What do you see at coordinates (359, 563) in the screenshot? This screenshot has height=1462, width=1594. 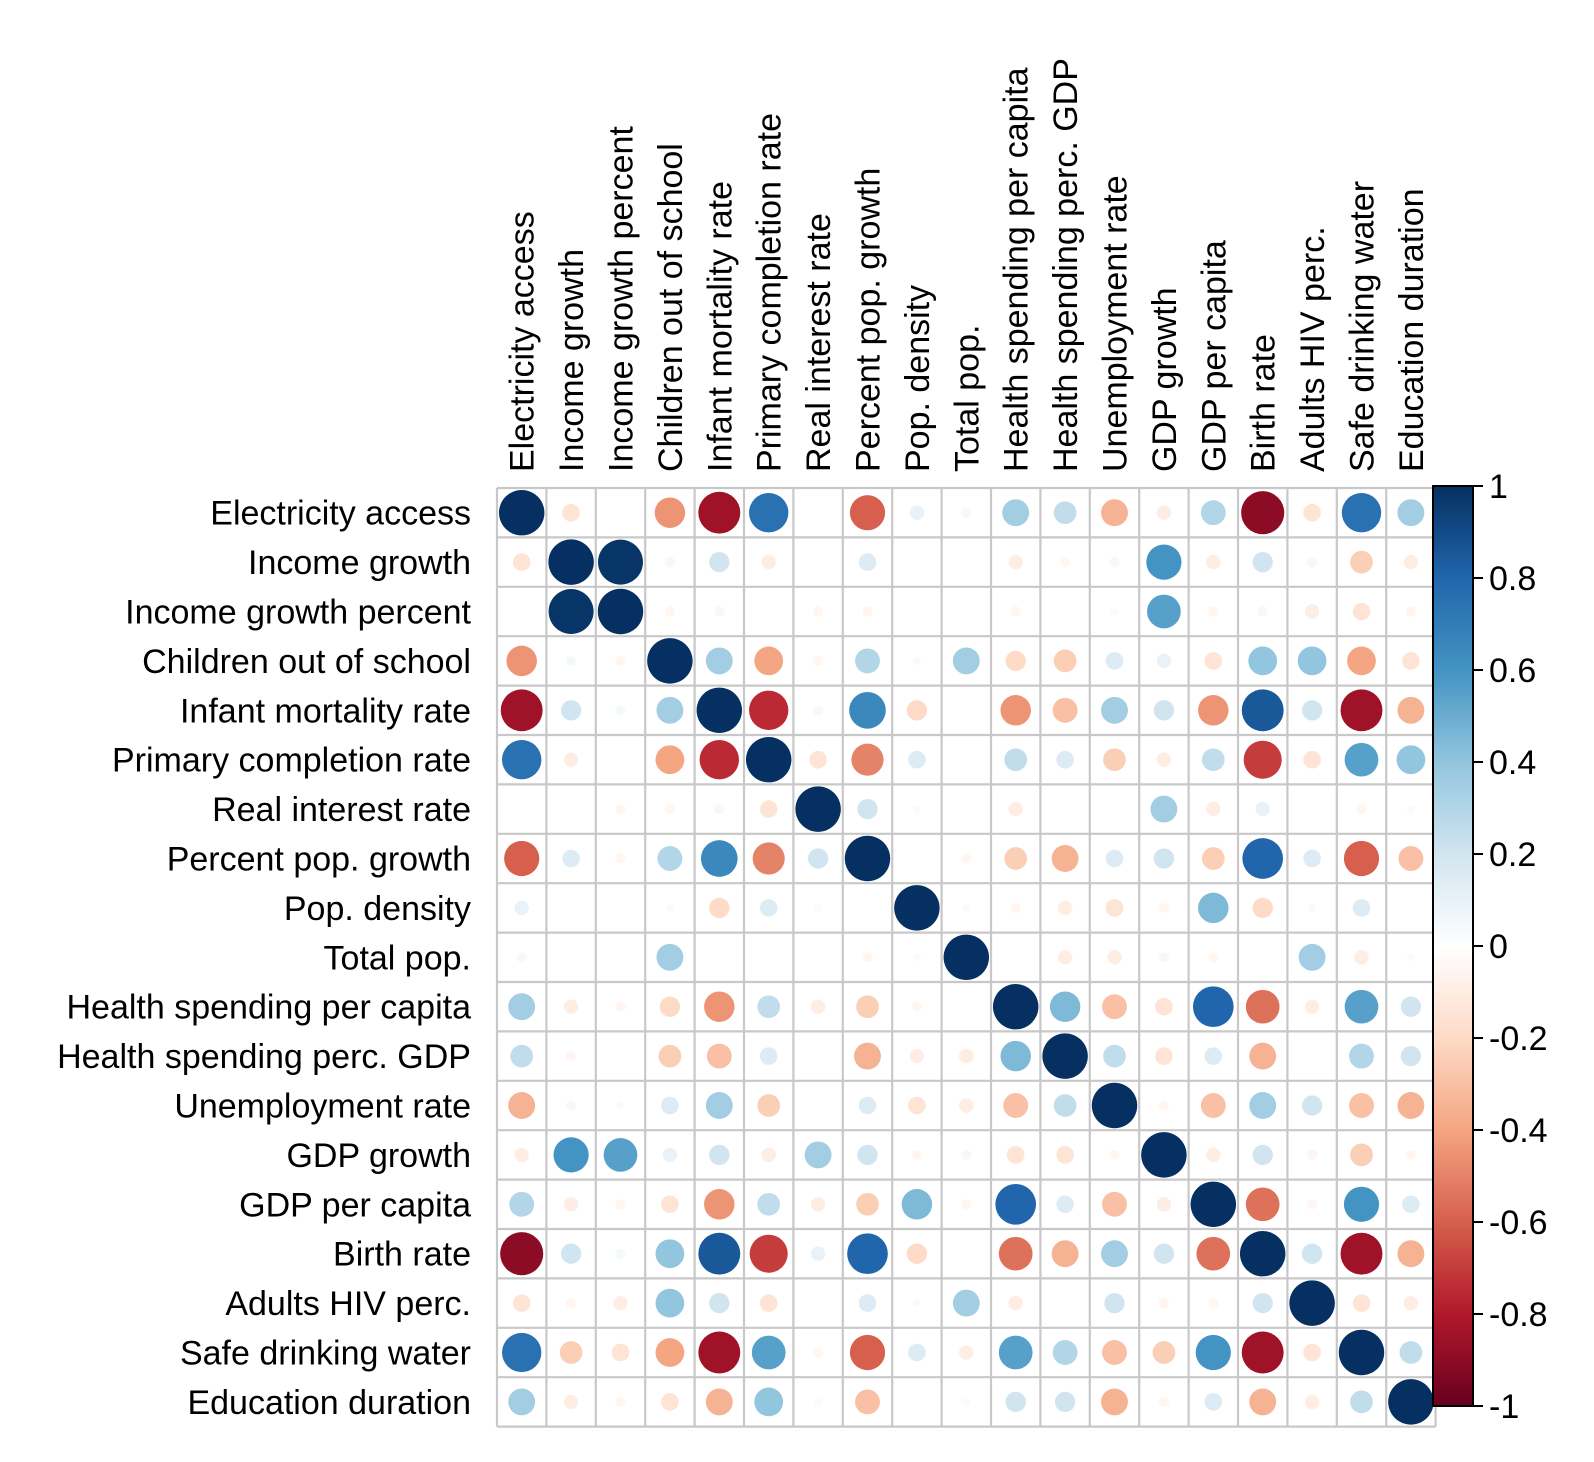 I see `row-label: Income growth` at bounding box center [359, 563].